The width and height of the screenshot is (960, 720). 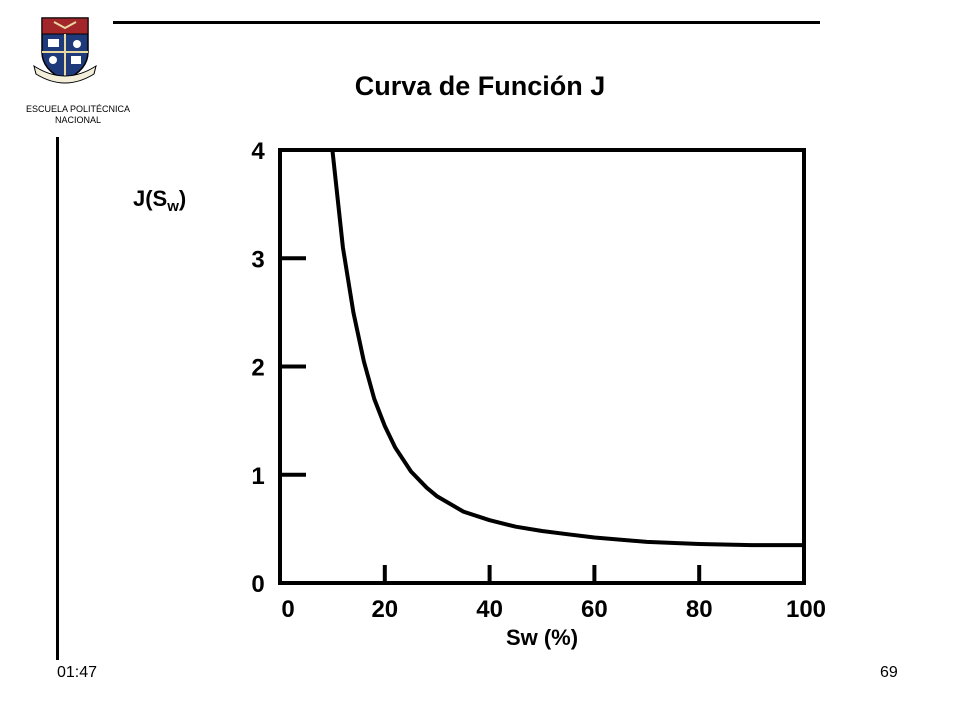 What do you see at coordinates (257, 584) in the screenshot?
I see `y-tick-label: 0` at bounding box center [257, 584].